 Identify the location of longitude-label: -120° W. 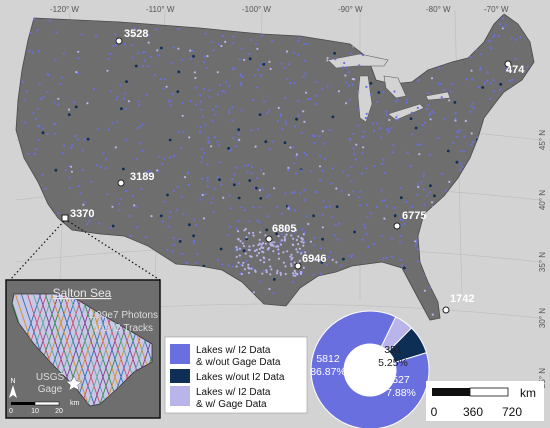
(64, 9).